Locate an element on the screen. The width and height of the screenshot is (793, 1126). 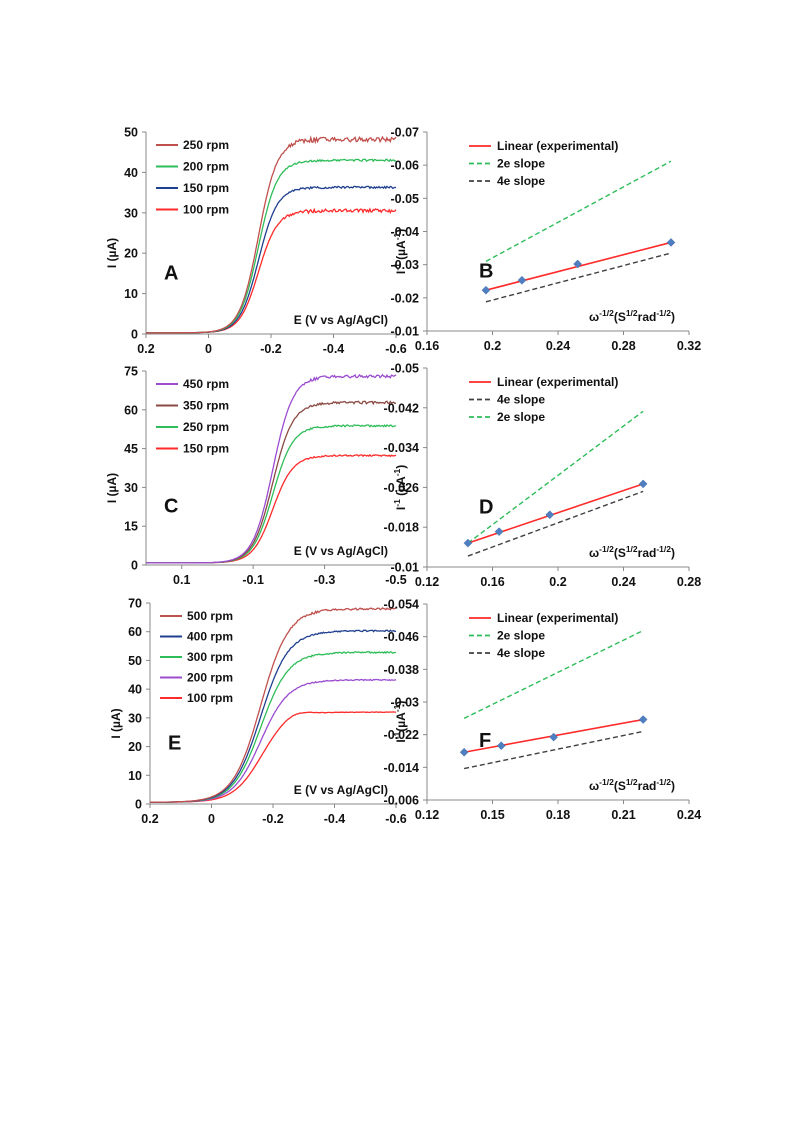
y-tick-label: -0.054 is located at coordinates (401, 605).